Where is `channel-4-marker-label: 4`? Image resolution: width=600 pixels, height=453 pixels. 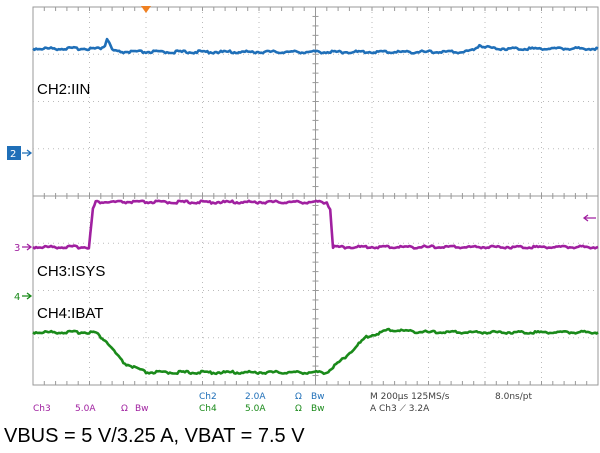
channel-4-marker-label: 4 is located at coordinates (17, 297).